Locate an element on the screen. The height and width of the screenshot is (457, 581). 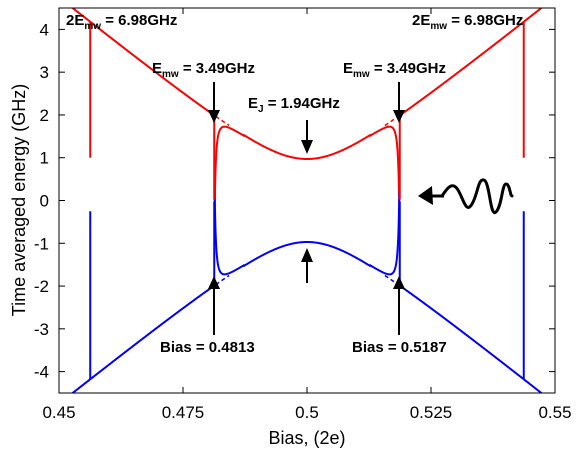
upper-branch-left is located at coordinates (142, 61).